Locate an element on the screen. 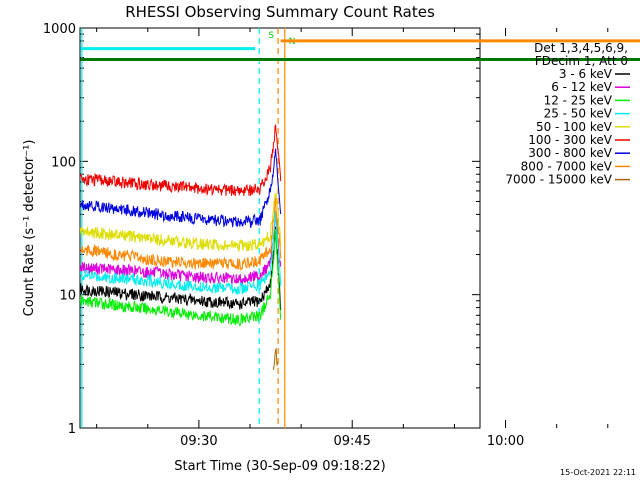  x-tick-label: 09:45 is located at coordinates (351, 441).